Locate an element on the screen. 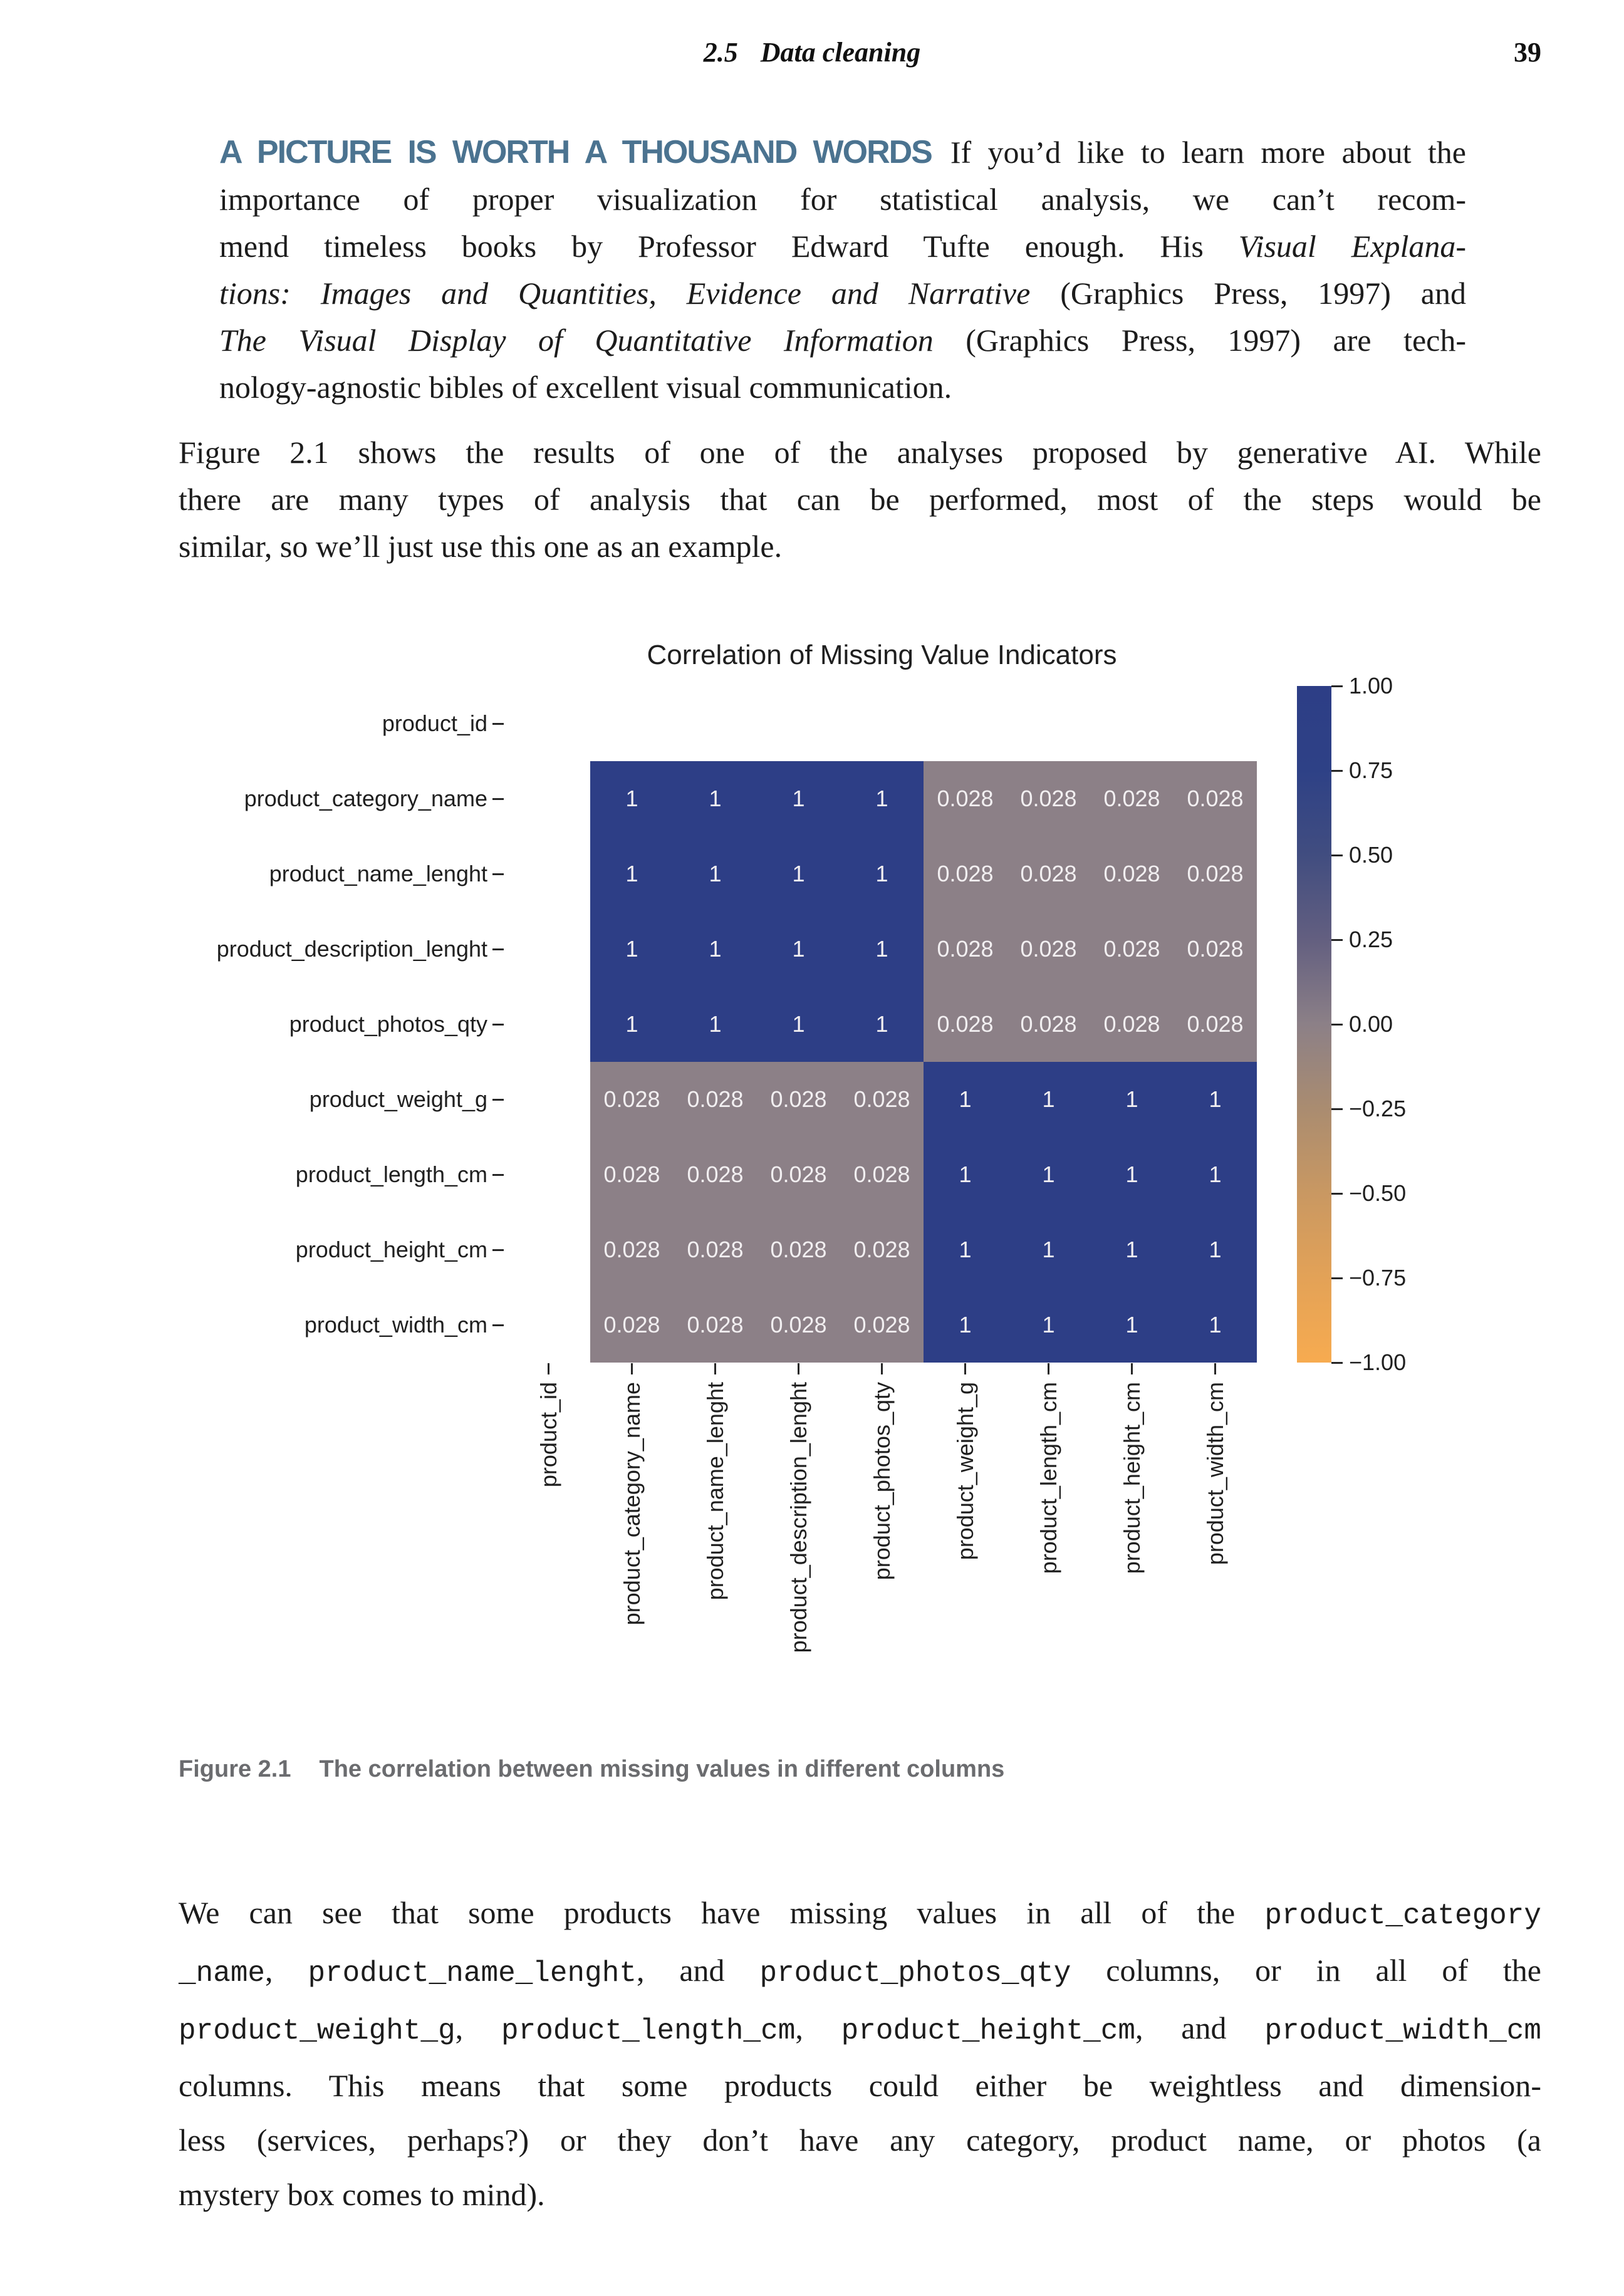 This screenshot has width=1624, height=2296. inline-code: product_height_cm is located at coordinates (988, 2031).